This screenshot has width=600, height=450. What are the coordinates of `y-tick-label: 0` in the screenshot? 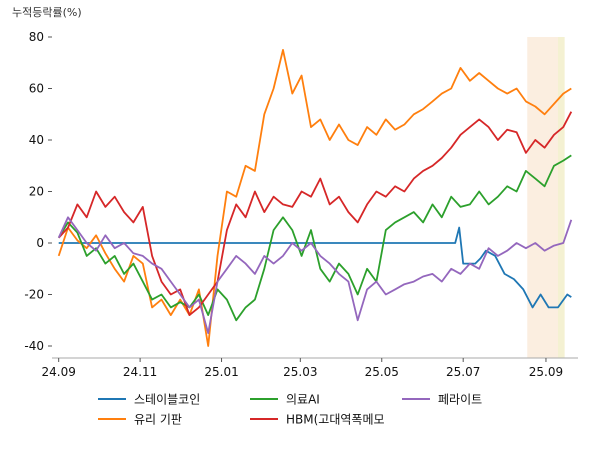 It's located at (40, 243).